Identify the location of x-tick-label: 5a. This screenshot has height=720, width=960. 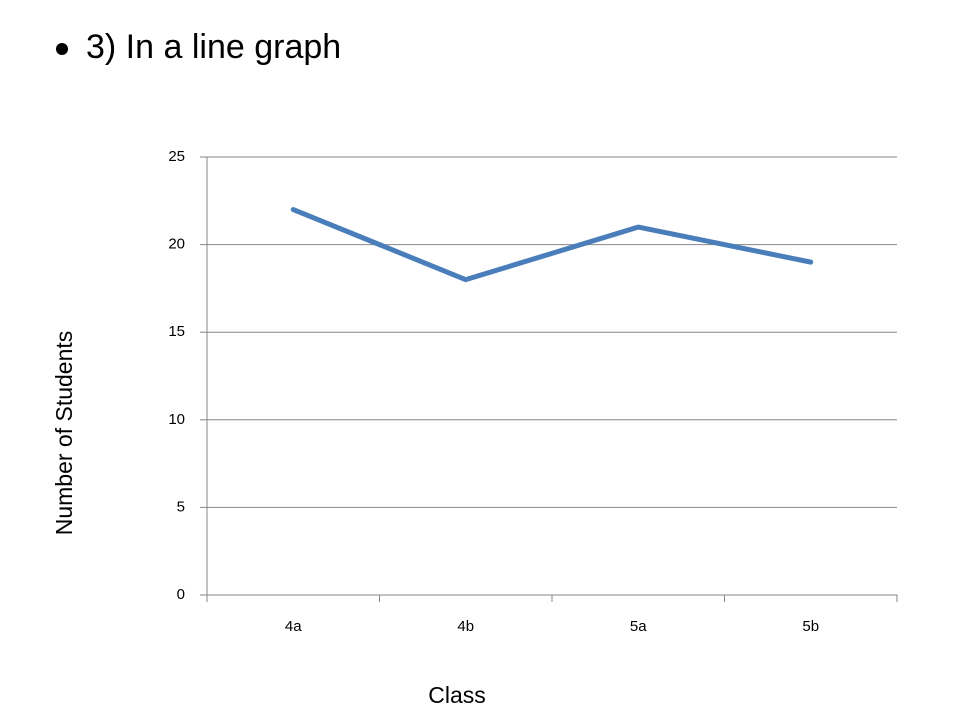
(638, 626).